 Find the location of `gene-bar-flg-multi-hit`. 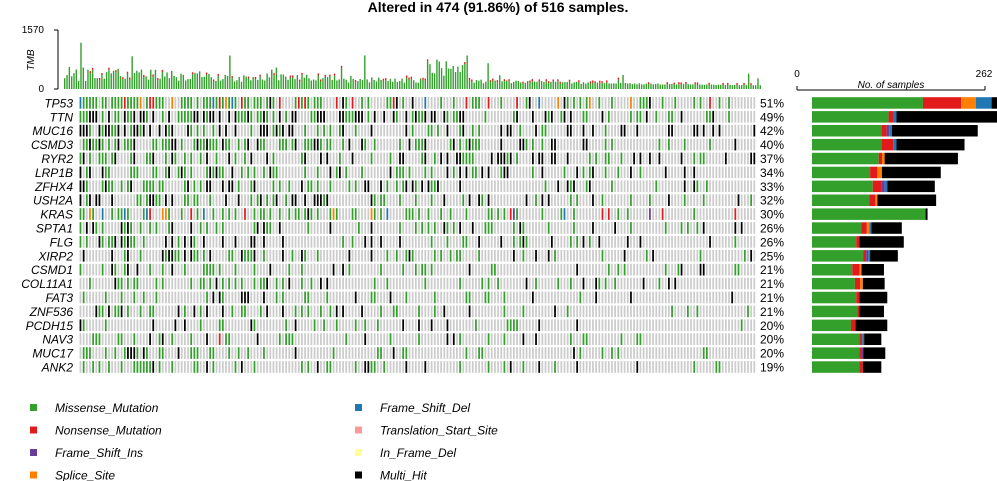

gene-bar-flg-multi-hit is located at coordinates (881, 242).